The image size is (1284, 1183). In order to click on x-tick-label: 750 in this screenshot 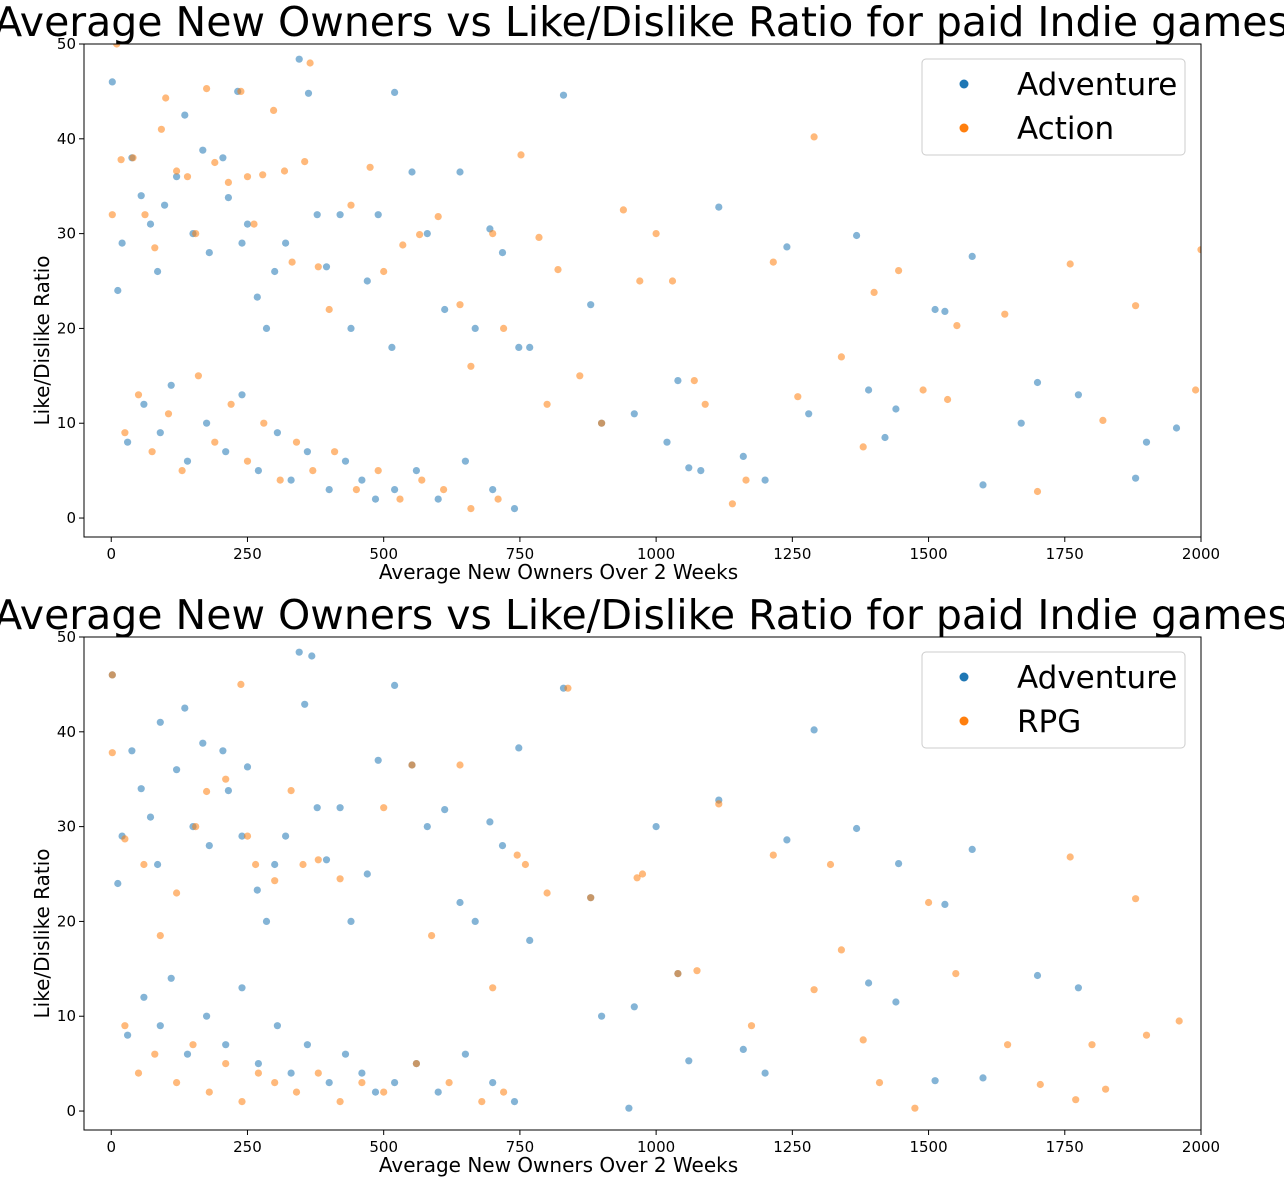, I will do `click(520, 554)`.